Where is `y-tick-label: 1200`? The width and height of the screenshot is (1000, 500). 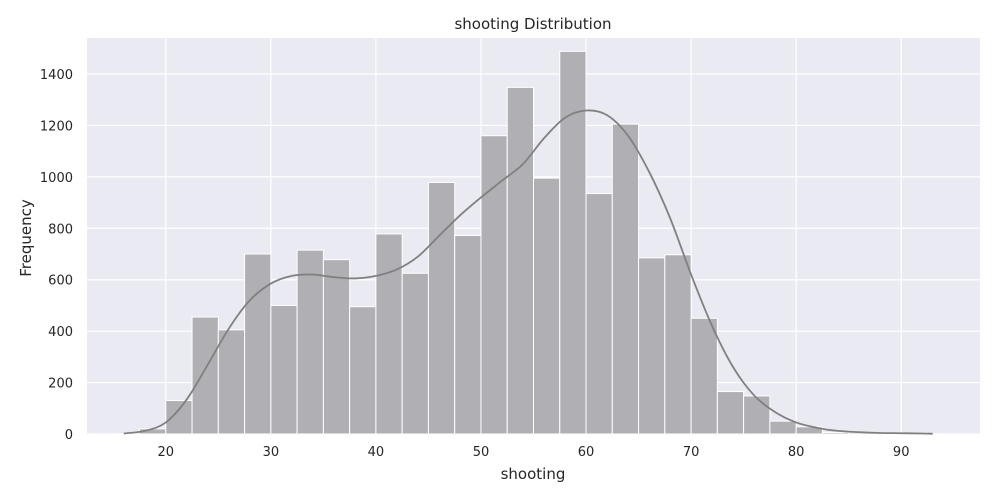
y-tick-label: 1200 is located at coordinates (56, 126).